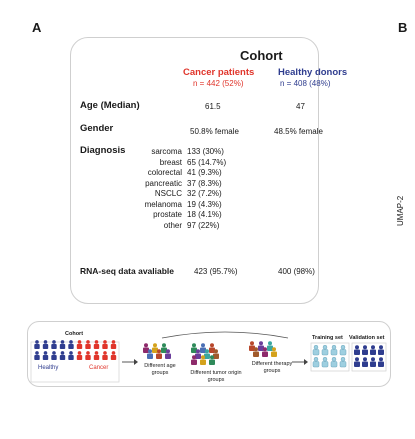 The height and width of the screenshot is (439, 415). What do you see at coordinates (204, 204) in the screenshot?
I see `diagnosis-item-value: 19 (4.3%)` at bounding box center [204, 204].